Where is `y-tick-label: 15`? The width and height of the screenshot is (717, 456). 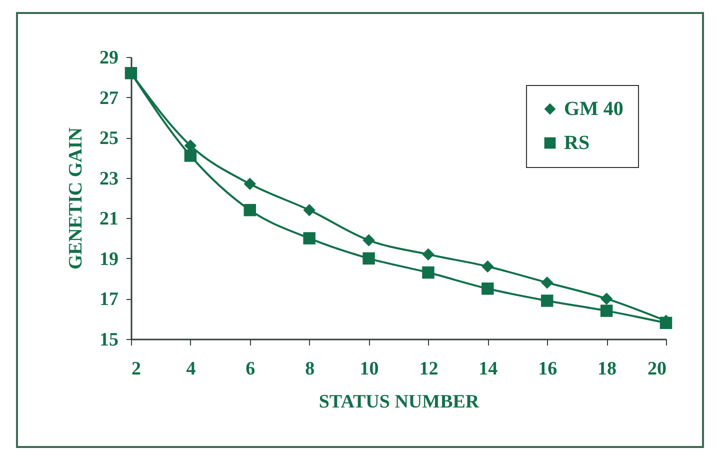 y-tick-label: 15 is located at coordinates (109, 340).